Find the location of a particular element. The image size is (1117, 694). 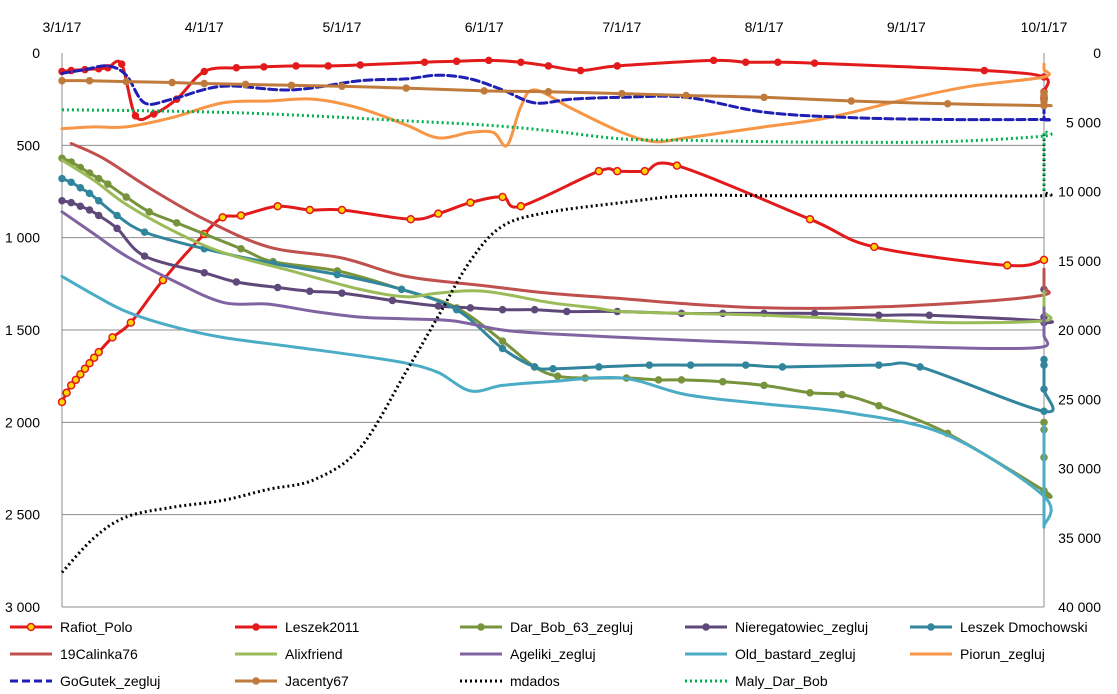

x-tick-label: 6/1/17 is located at coordinates (484, 27).